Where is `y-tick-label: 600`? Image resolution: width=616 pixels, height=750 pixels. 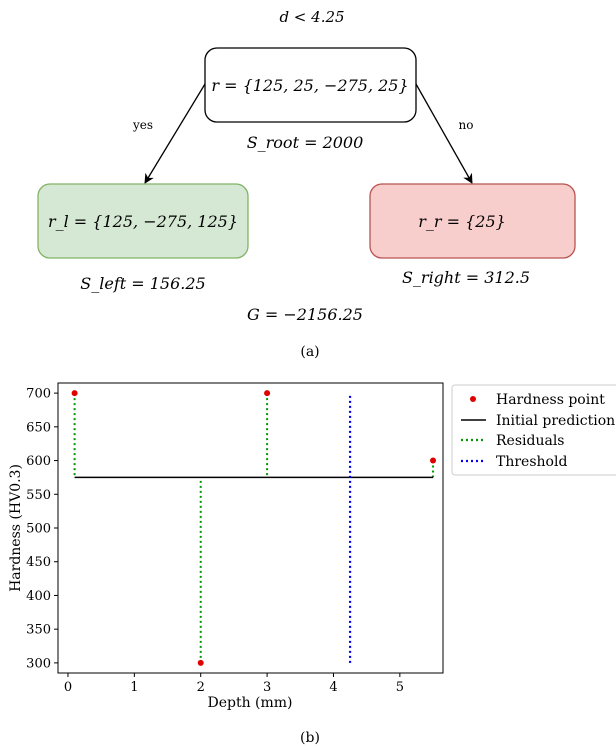
y-tick-label: 600 is located at coordinates (38, 461).